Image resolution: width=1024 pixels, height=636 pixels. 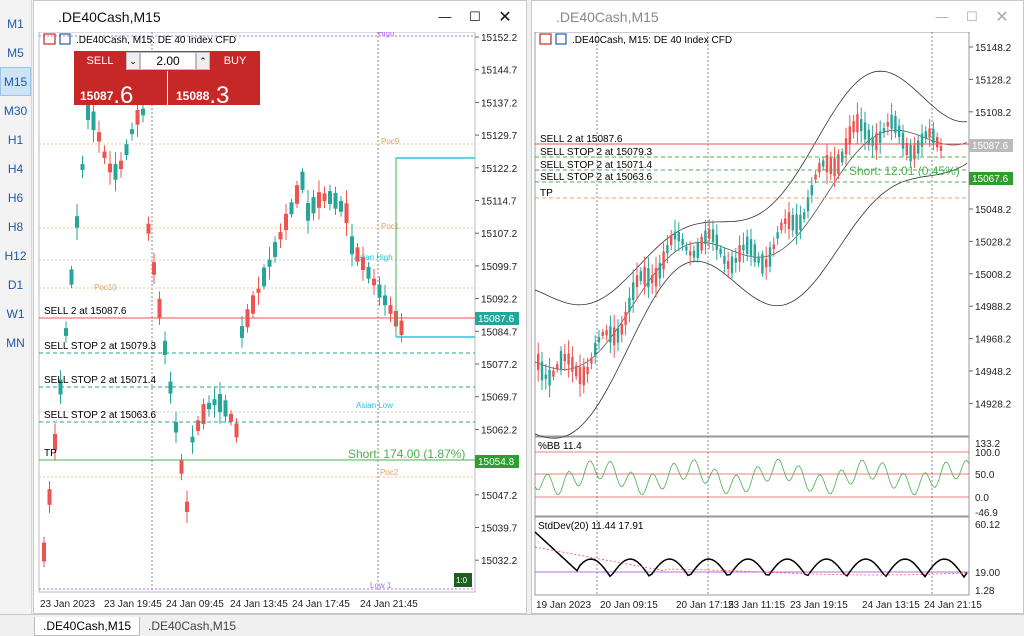 I want to click on timeframe-d1: D1, so click(x=15, y=284).